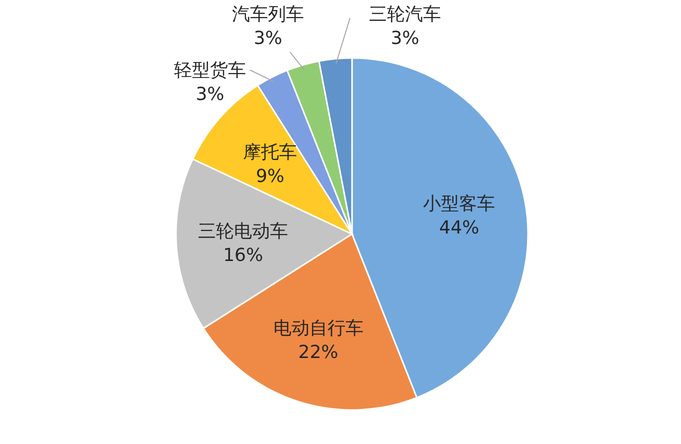  What do you see at coordinates (210, 70) in the screenshot?
I see `slice-label: 轻型货车` at bounding box center [210, 70].